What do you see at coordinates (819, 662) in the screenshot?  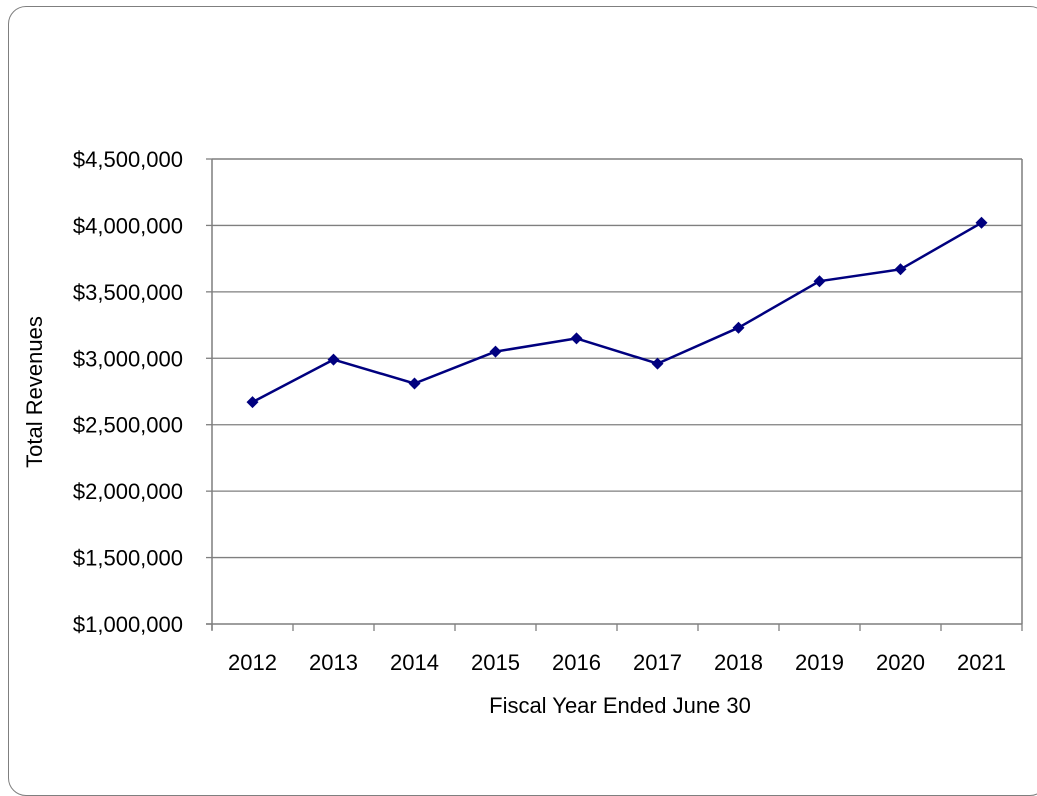 I see `x-tick-label: 2019` at bounding box center [819, 662].